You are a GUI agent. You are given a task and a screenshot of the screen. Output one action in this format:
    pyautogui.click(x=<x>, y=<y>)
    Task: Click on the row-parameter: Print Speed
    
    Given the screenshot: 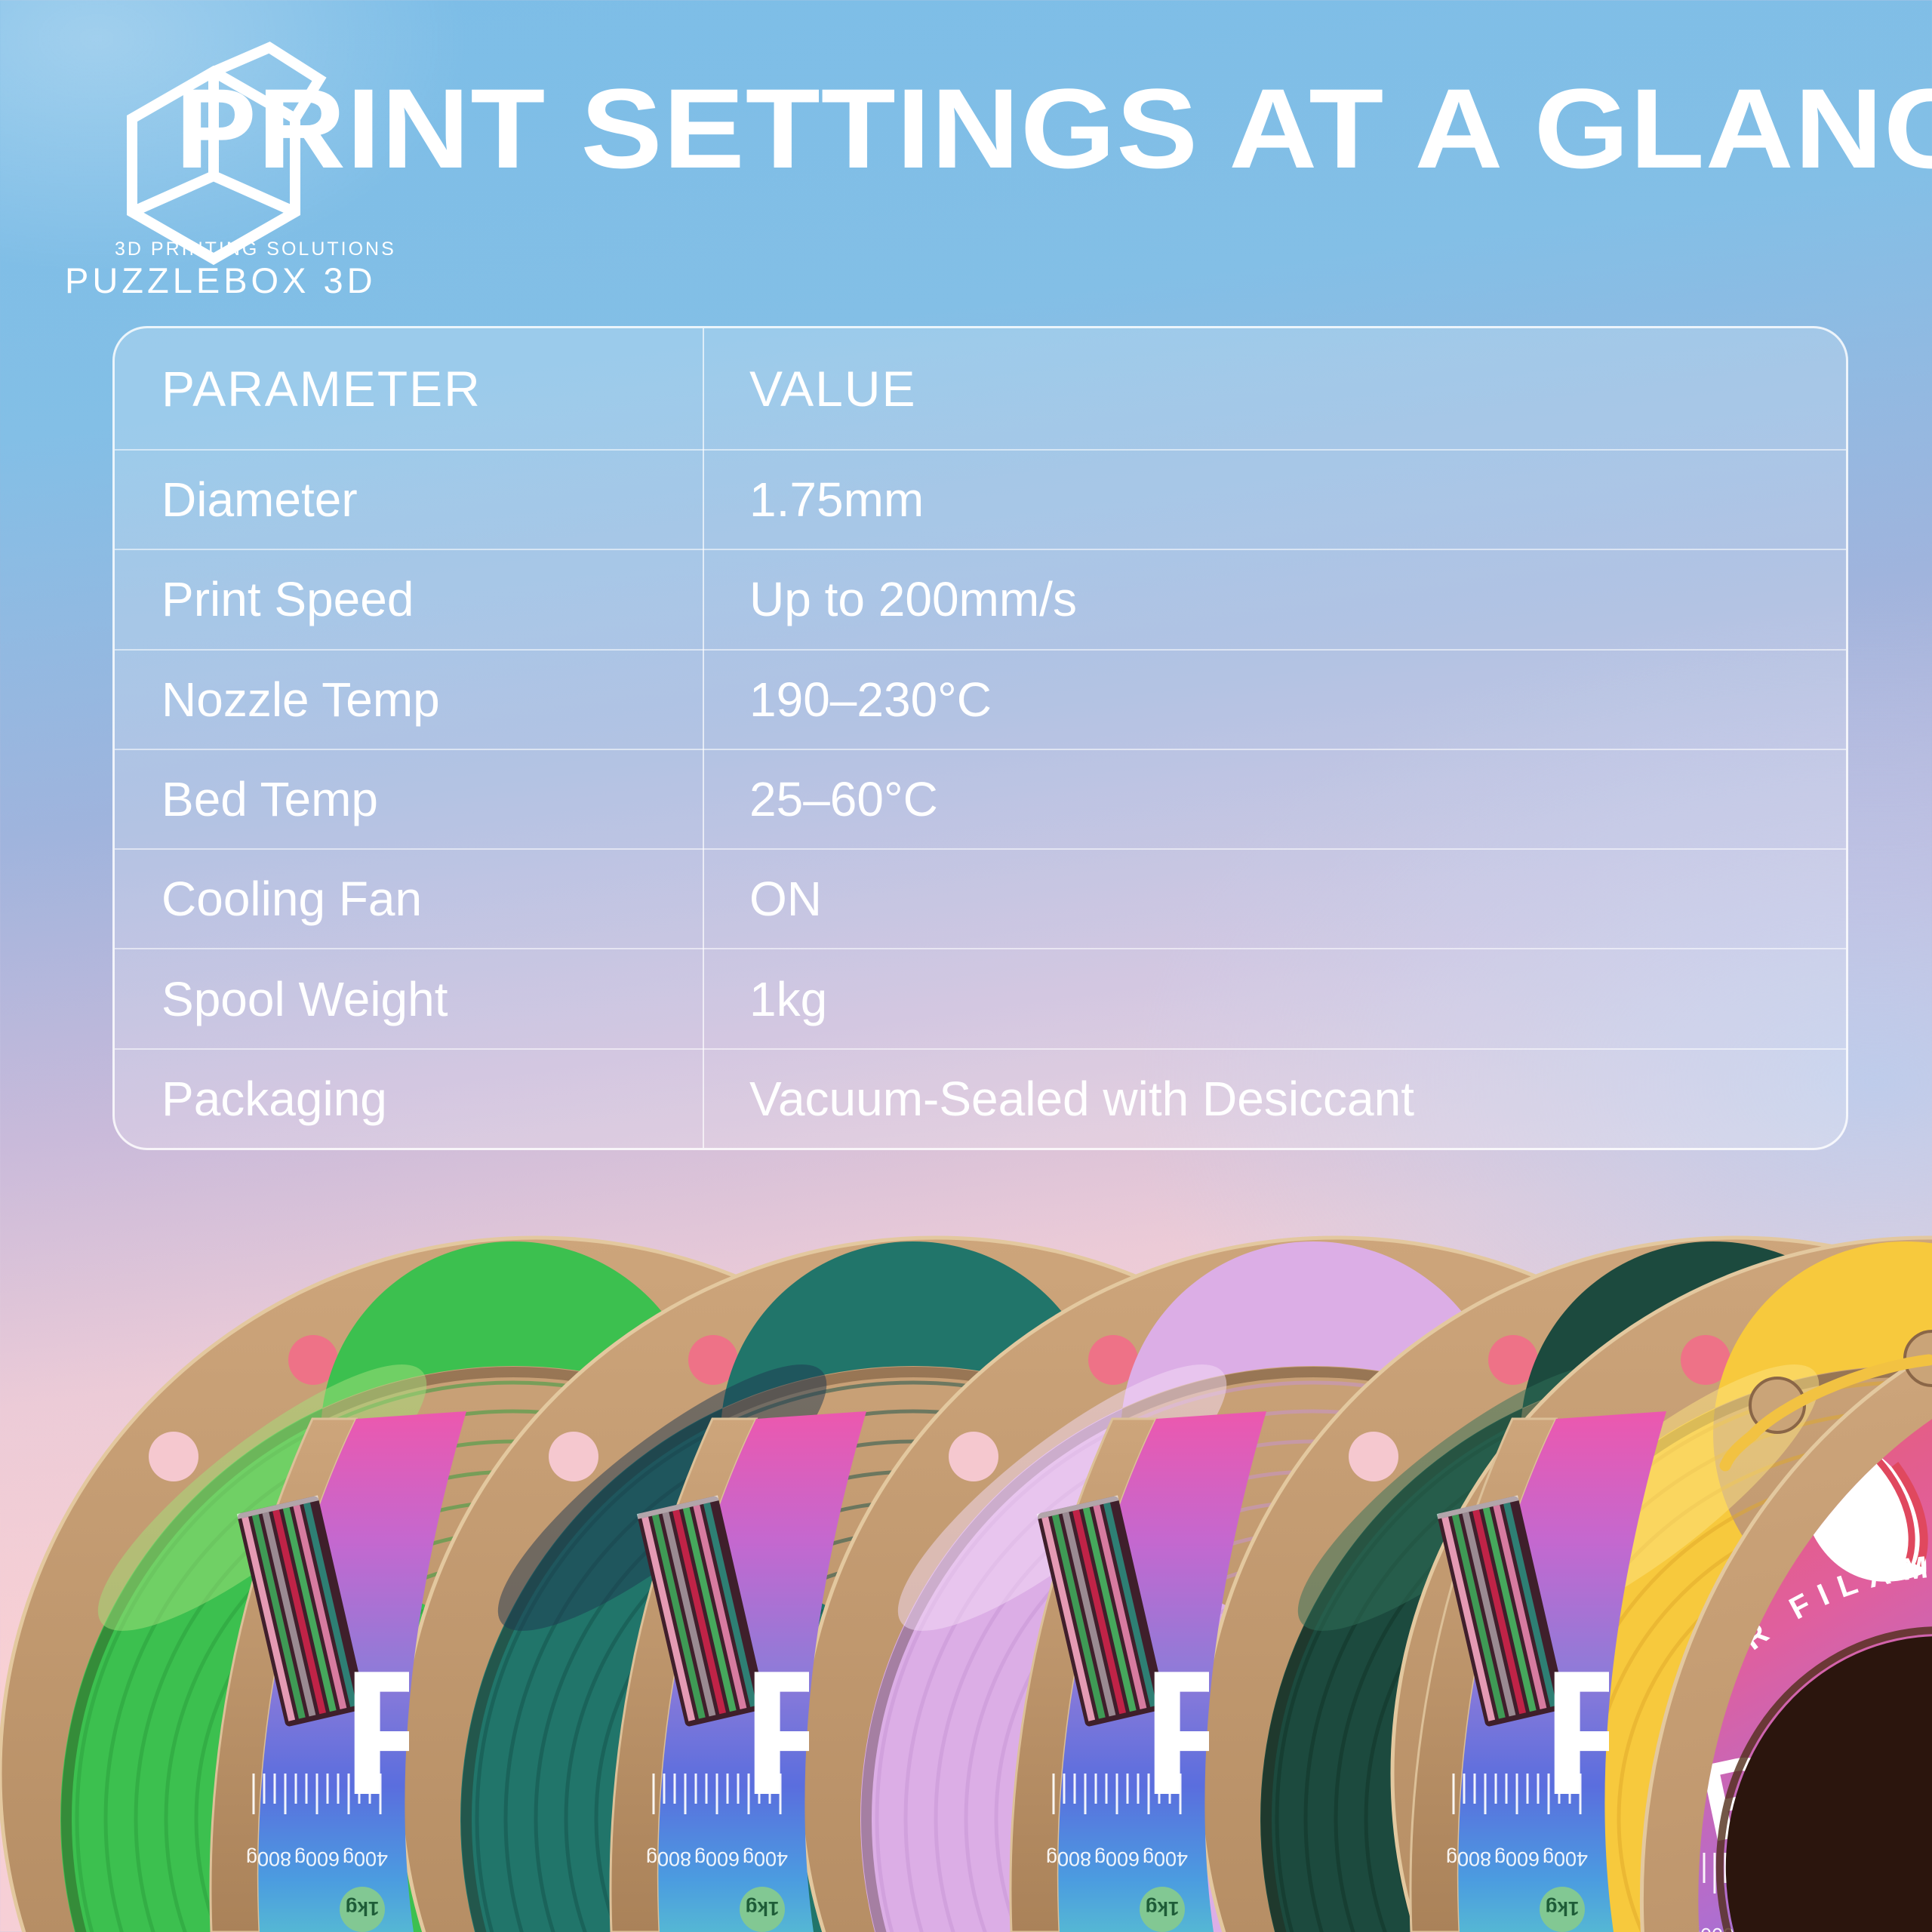 What is the action you would take?
    pyautogui.click(x=409, y=598)
    